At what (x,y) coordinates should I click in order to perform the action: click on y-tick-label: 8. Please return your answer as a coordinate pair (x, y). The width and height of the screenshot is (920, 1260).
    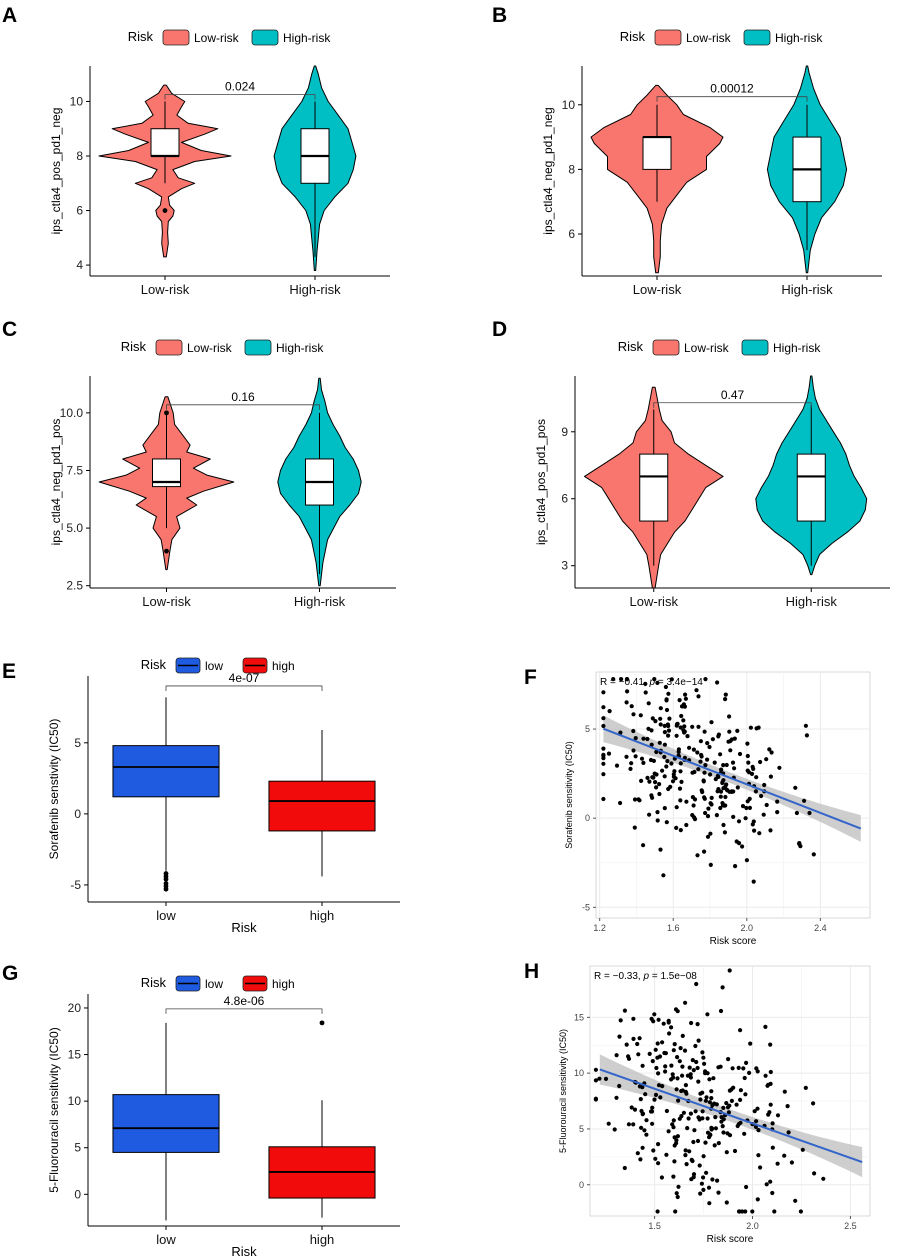
    Looking at the image, I should click on (79, 156).